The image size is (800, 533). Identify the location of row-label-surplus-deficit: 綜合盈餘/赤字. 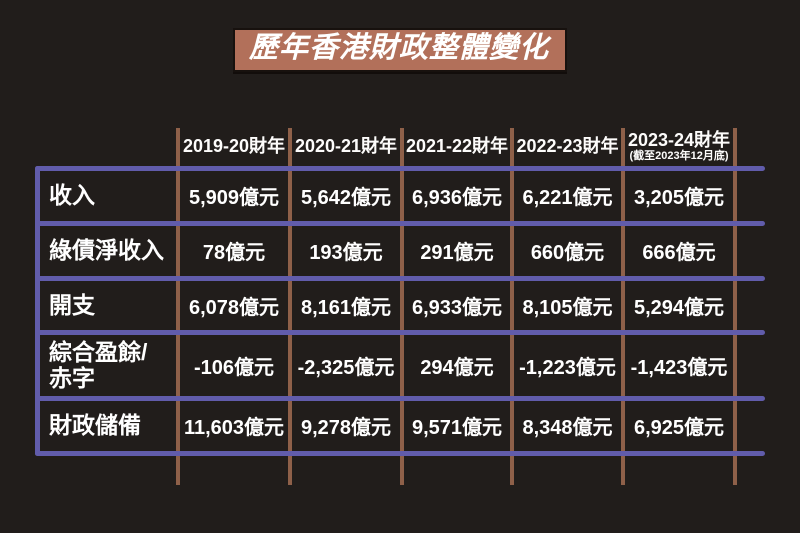
(106, 365).